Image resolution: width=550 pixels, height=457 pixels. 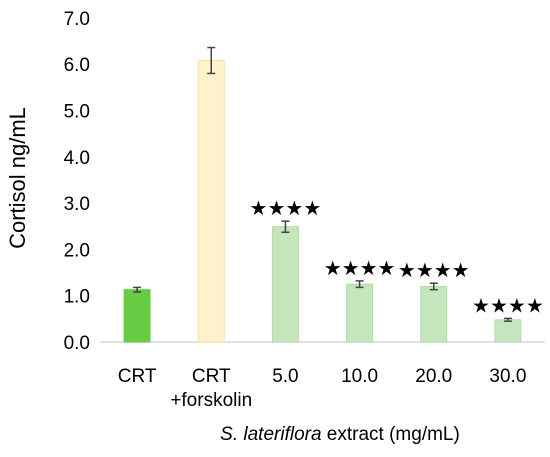 I want to click on x-axis-title: S. lateriflora extract (mg/mL), so click(x=340, y=435).